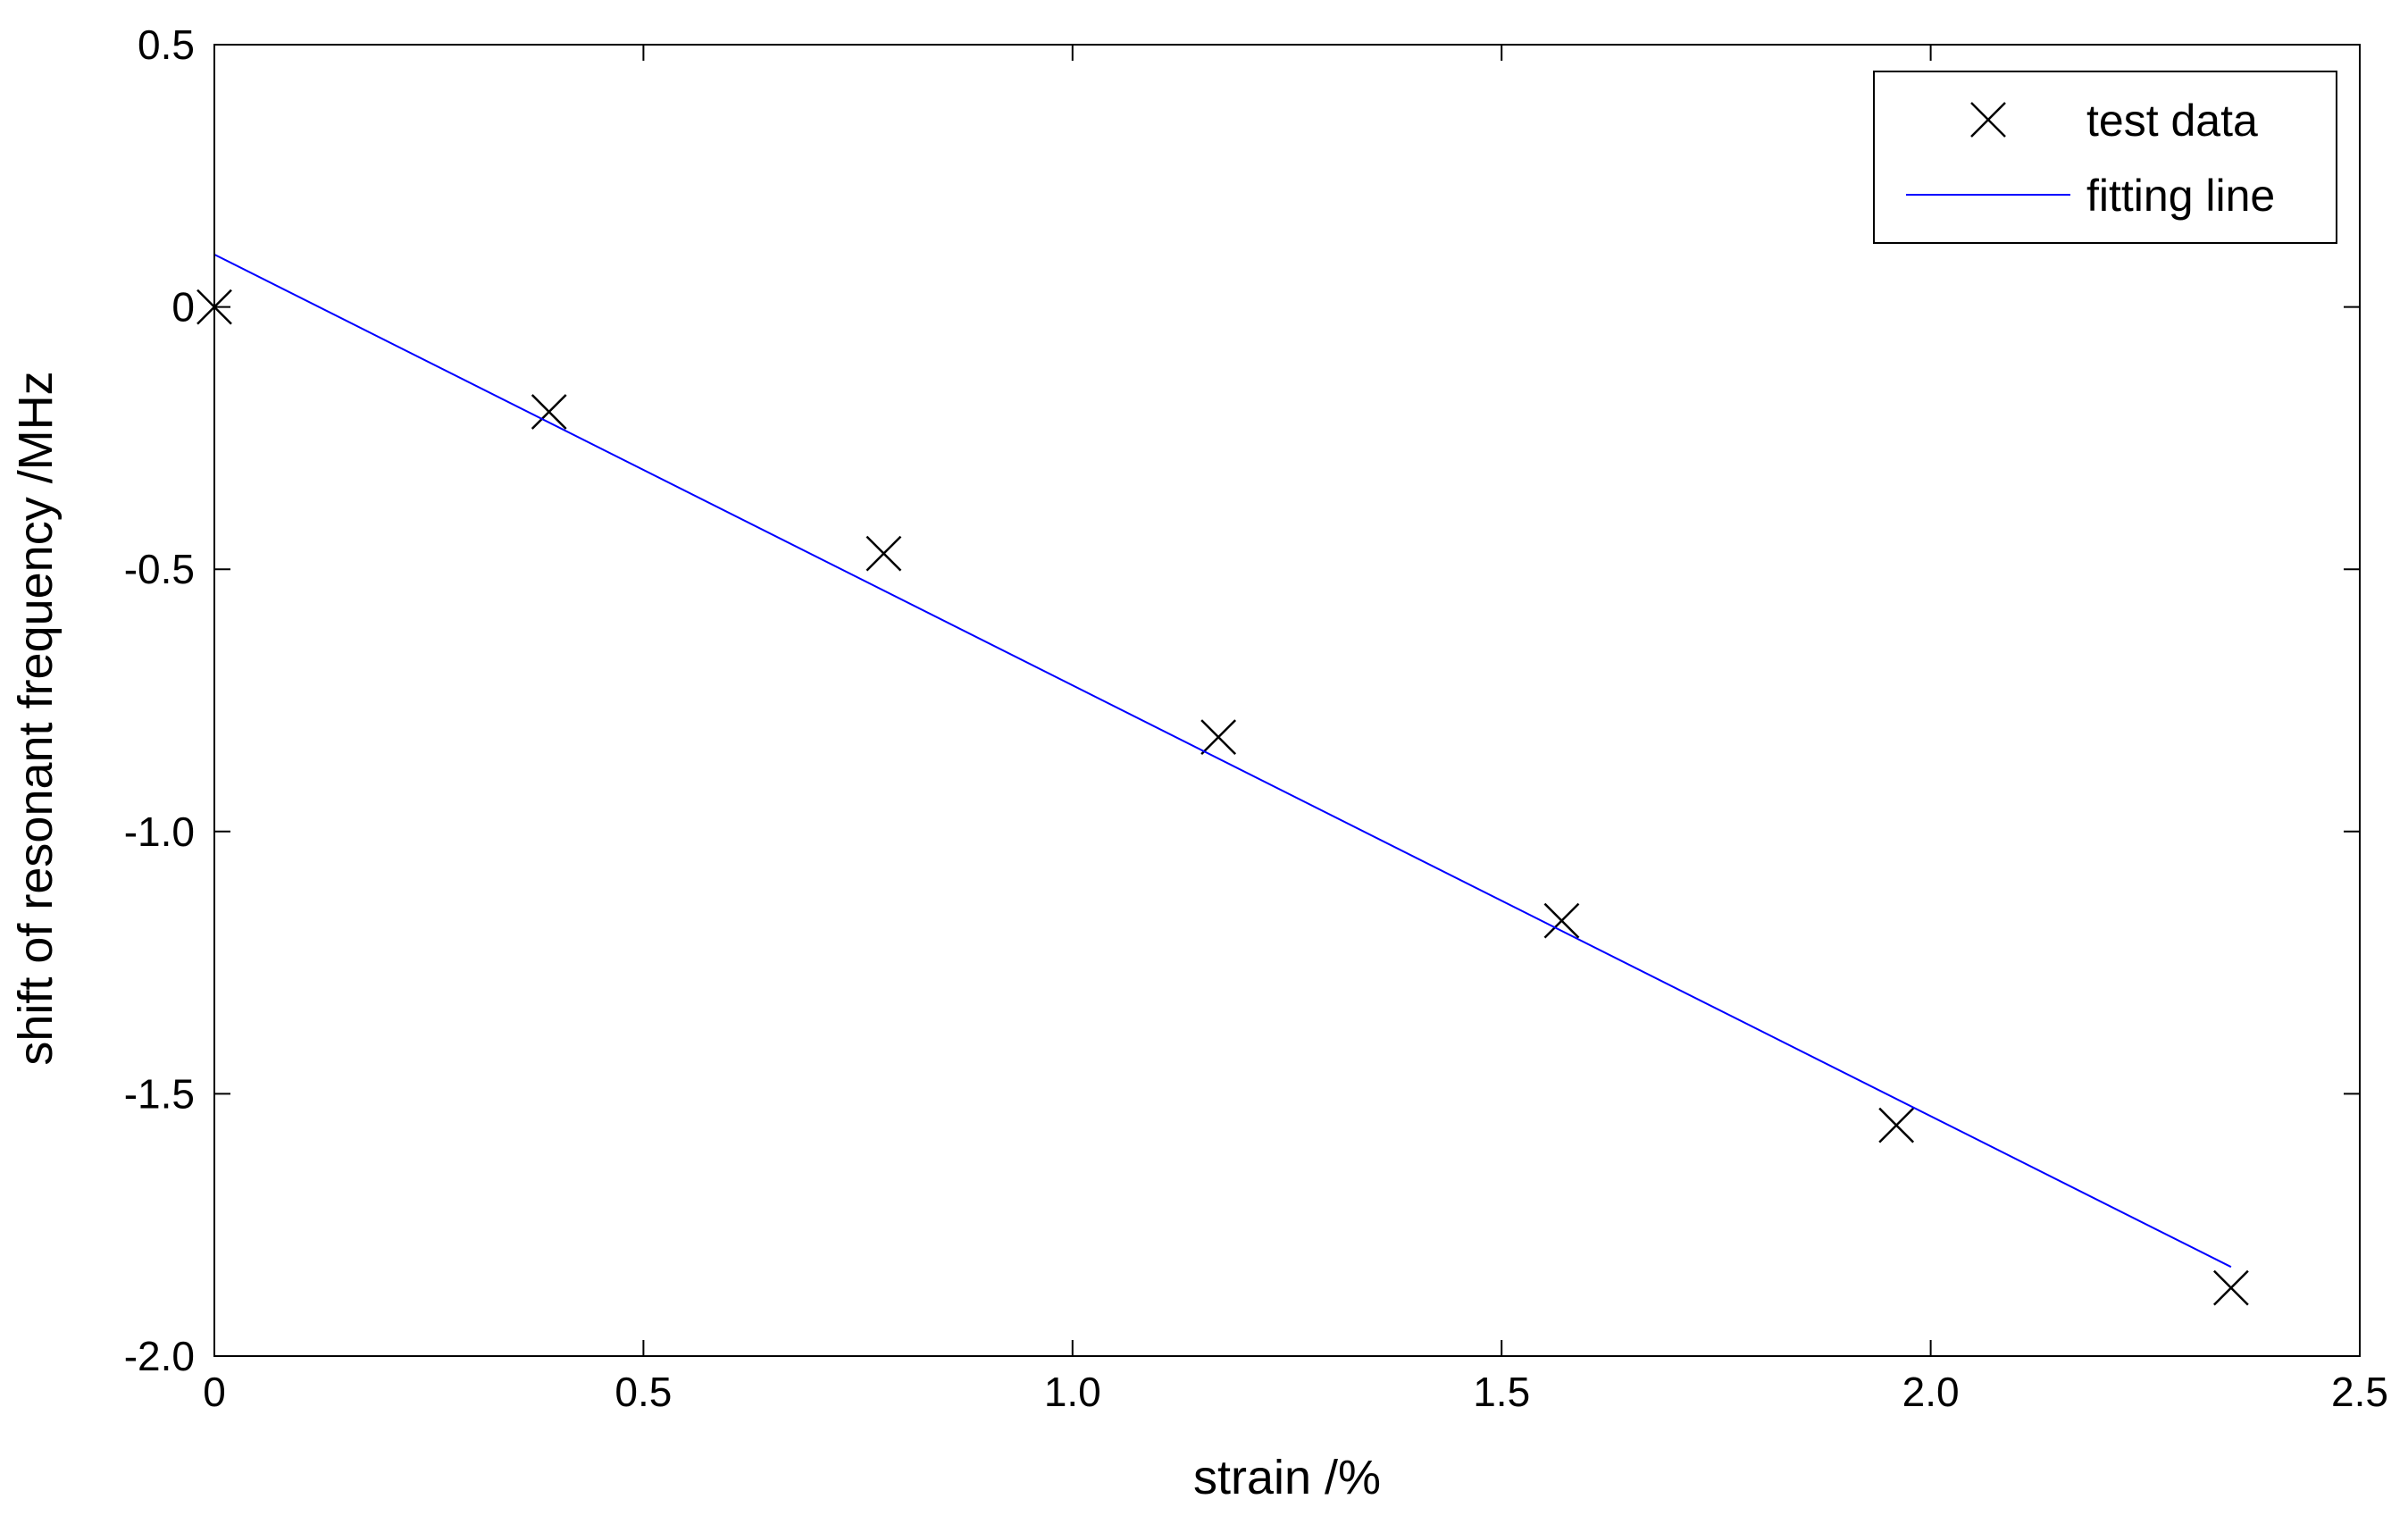 This screenshot has width=2408, height=1516. What do you see at coordinates (2180, 196) in the screenshot?
I see `legend-label-fitting-line: fitting line` at bounding box center [2180, 196].